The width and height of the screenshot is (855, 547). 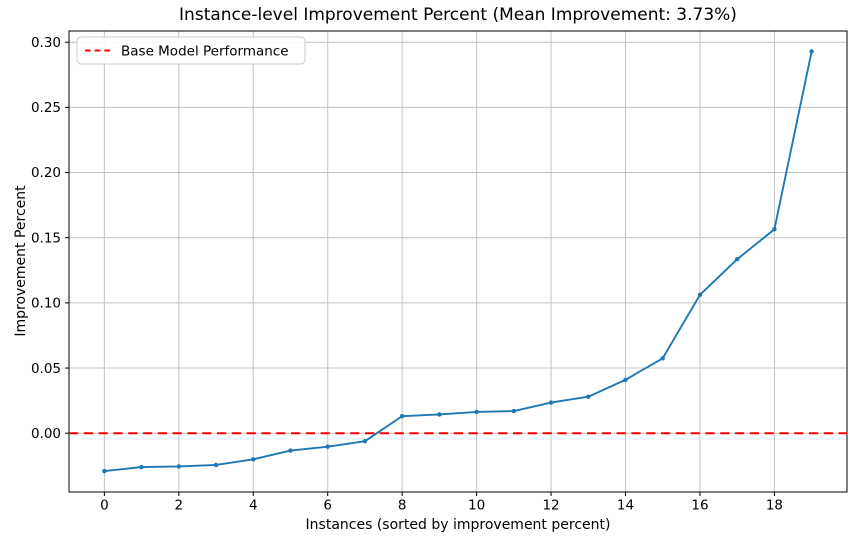 What do you see at coordinates (46, 304) in the screenshot?
I see `y-tick-label: 0.10` at bounding box center [46, 304].